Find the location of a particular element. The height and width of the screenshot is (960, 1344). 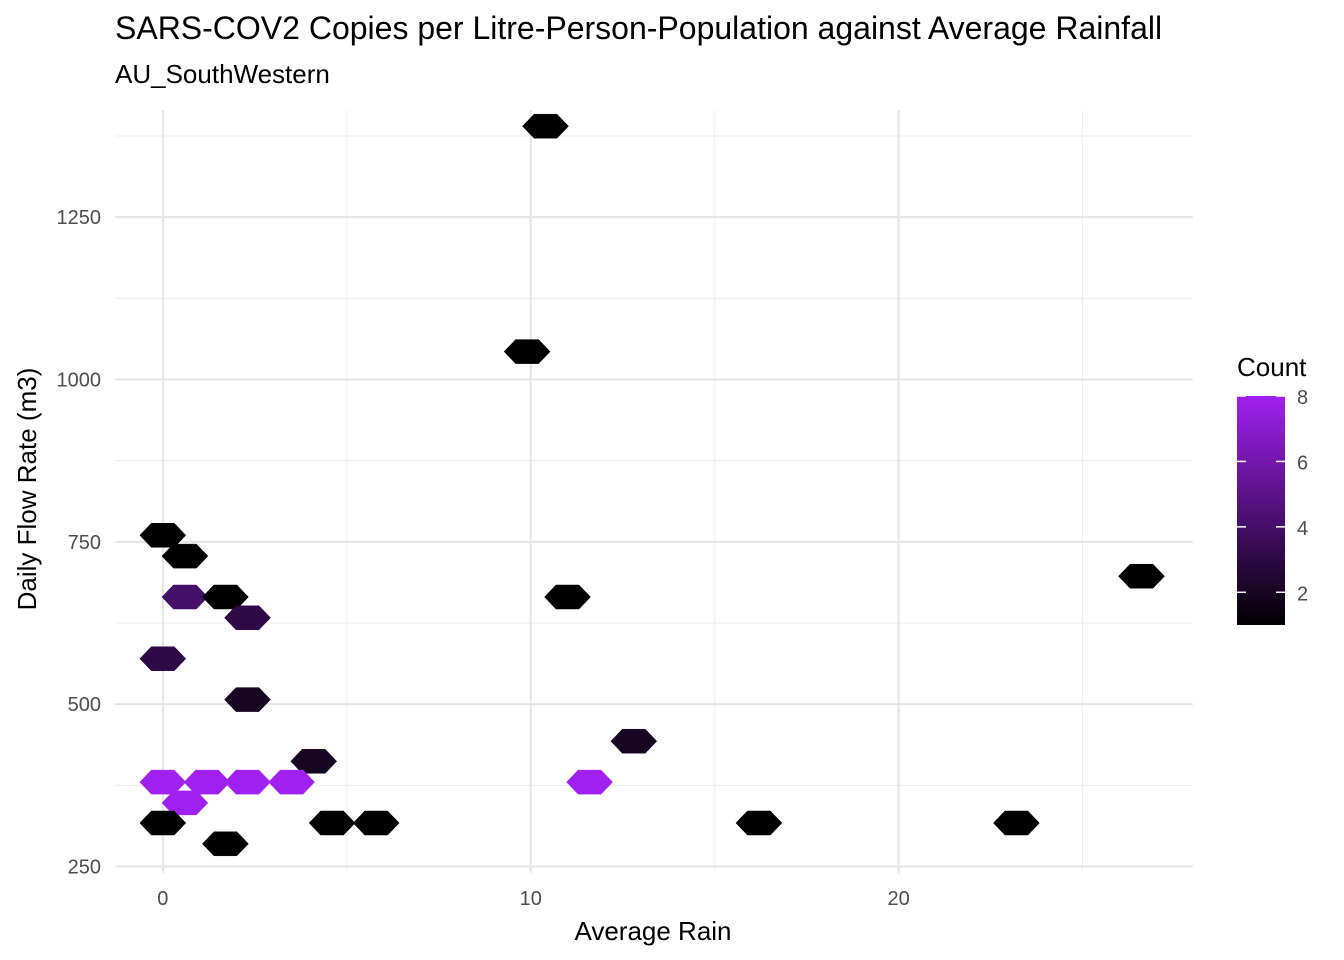

x-tick-label: 20 is located at coordinates (899, 899).